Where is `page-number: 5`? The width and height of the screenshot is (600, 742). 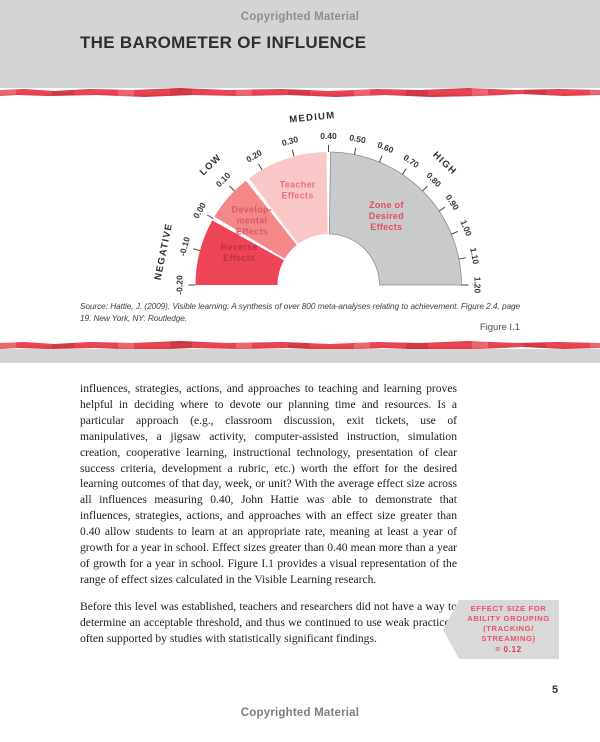
page-number: 5 is located at coordinates (555, 690).